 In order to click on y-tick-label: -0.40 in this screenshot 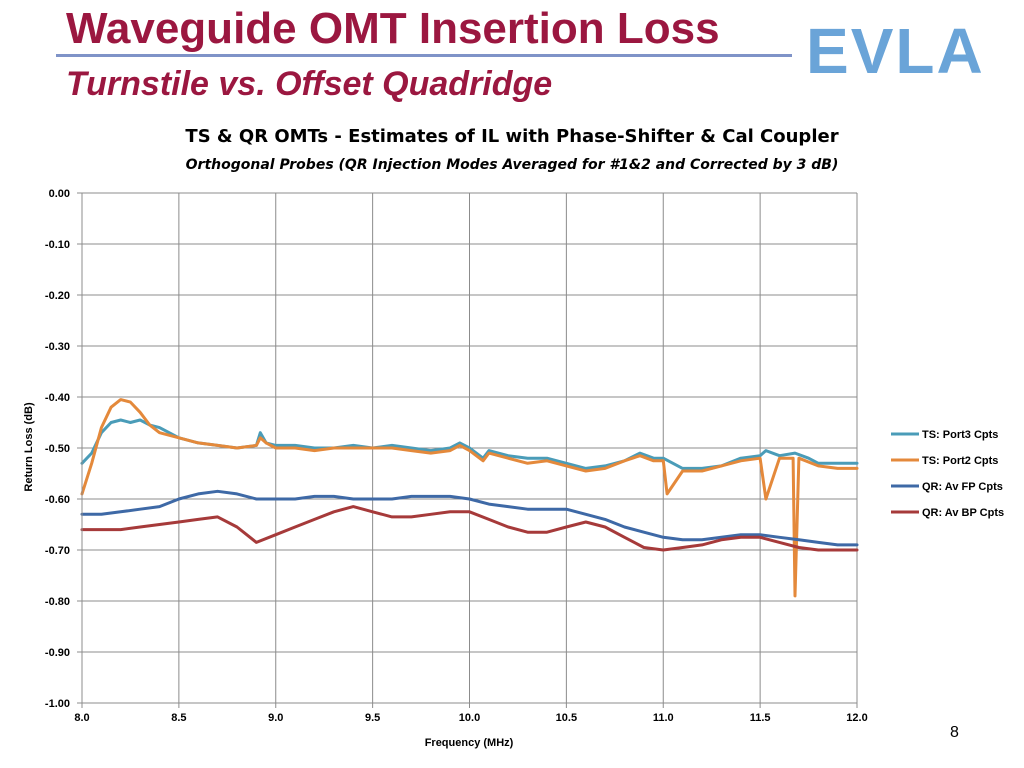, I will do `click(57, 398)`.